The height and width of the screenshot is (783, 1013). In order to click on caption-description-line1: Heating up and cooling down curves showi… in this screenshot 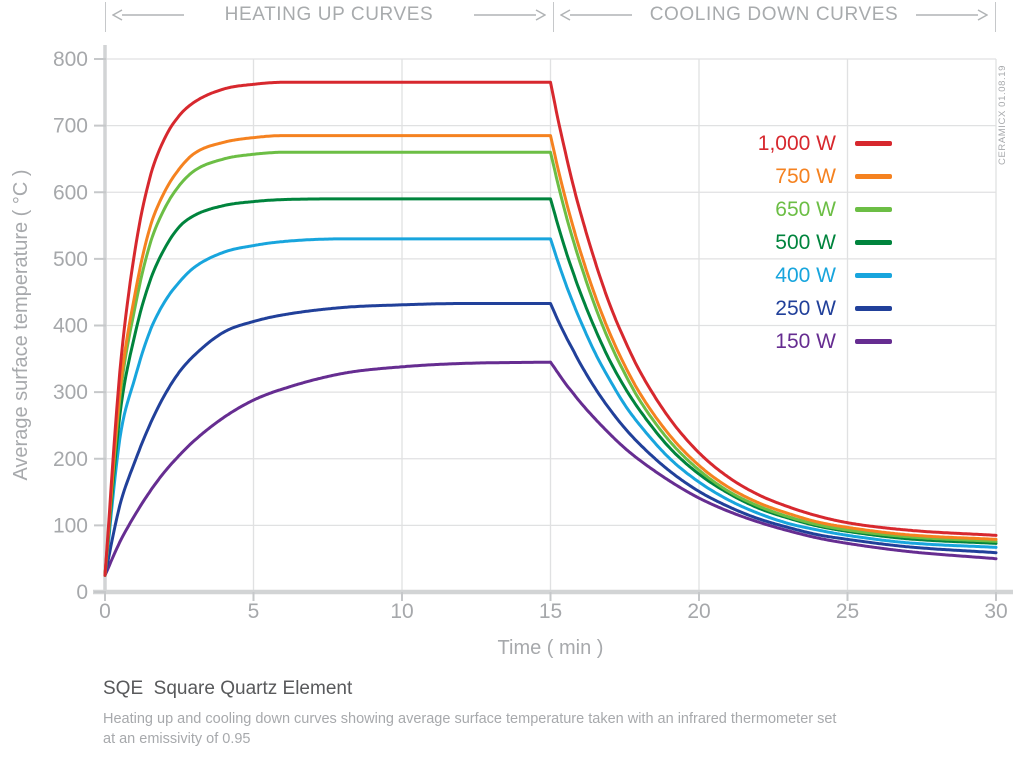, I will do `click(470, 719)`.